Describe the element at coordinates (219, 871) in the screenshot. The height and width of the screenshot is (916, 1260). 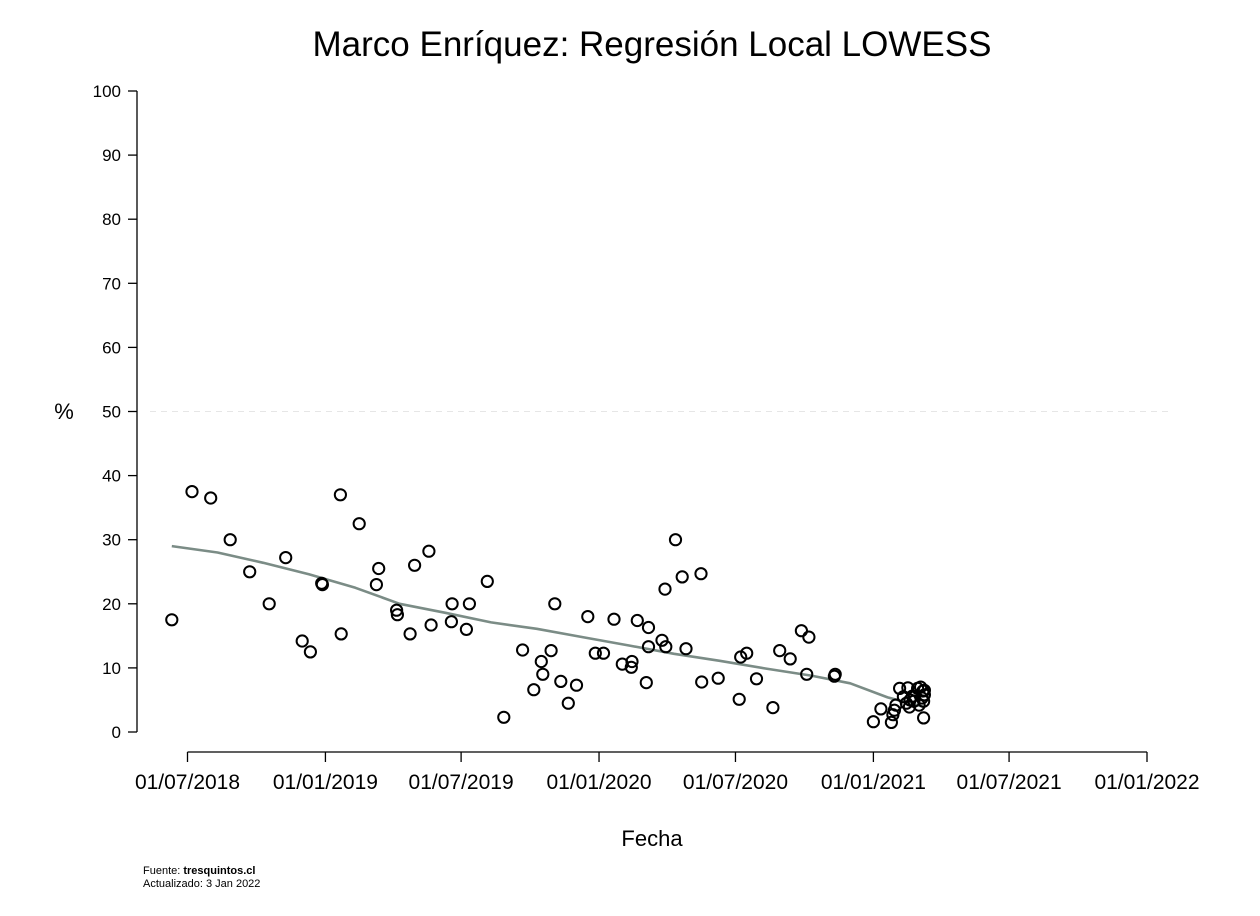
I see `footer-source-name: tresquintos.cl` at that location.